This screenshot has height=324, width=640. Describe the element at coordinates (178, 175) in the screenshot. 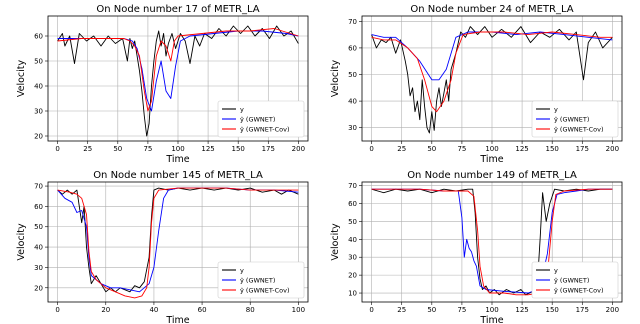

I see `chart-title: On Node number 145 of METR_LA` at that location.